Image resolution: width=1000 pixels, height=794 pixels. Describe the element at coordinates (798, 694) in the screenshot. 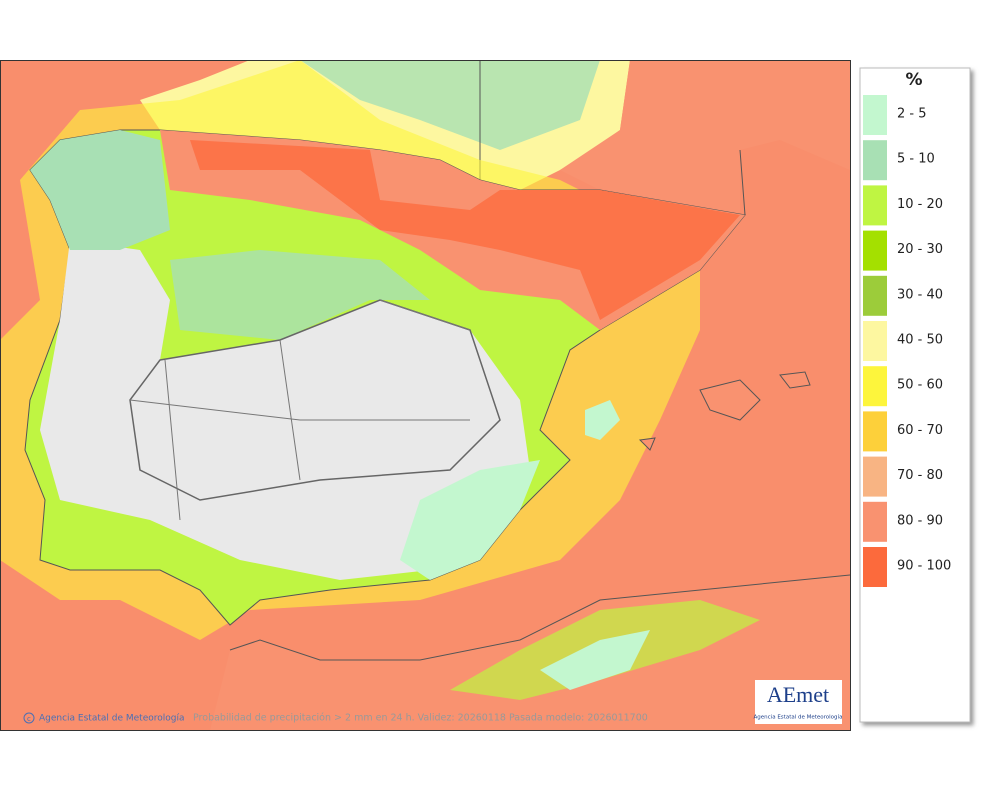

I see `logo: AEmet` at that location.